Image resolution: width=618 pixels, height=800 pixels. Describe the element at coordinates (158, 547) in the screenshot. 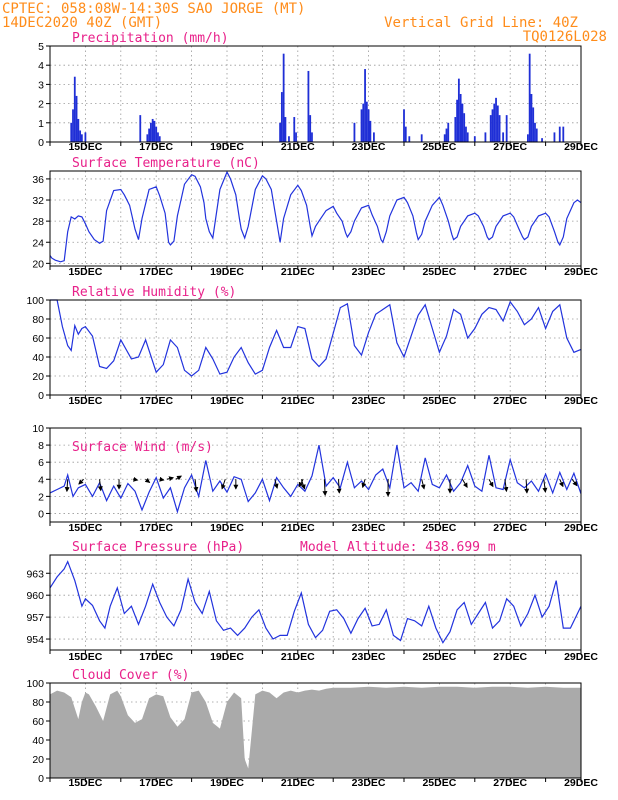

I see `pressure-panel-title: Surface Pressure (hPa)` at that location.